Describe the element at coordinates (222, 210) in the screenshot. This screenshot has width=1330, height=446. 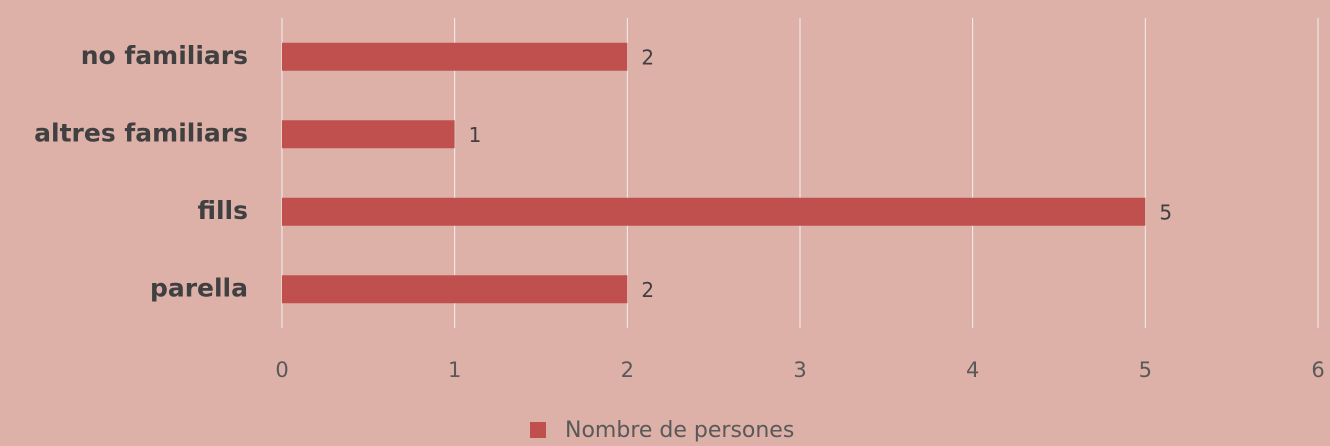
I see `y-tick-label: fills` at that location.